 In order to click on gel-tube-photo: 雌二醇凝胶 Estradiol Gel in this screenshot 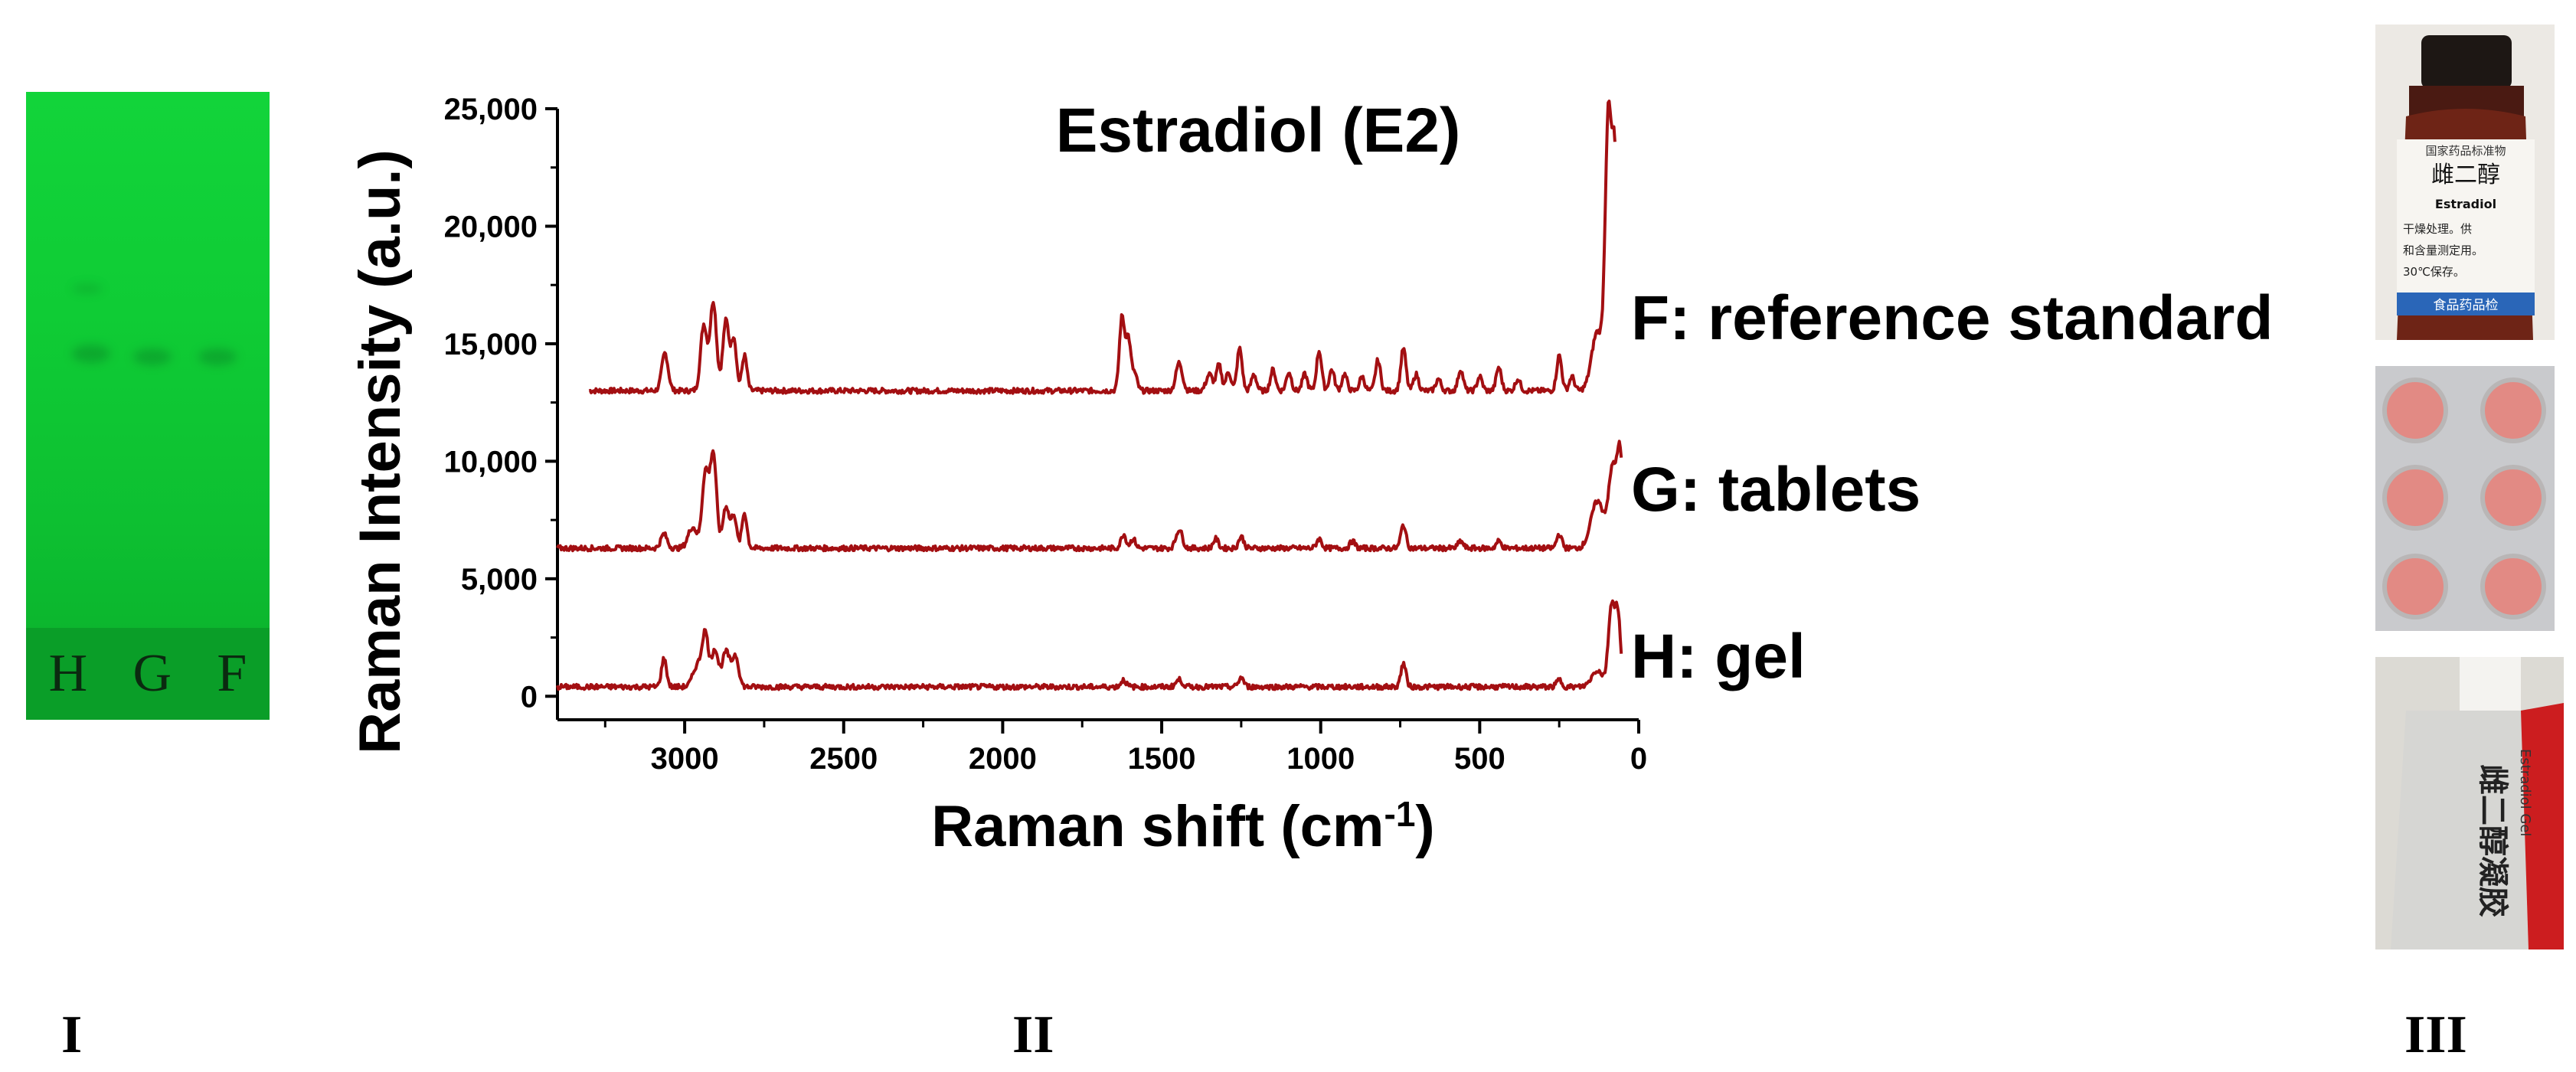, I will do `click(2469, 803)`.